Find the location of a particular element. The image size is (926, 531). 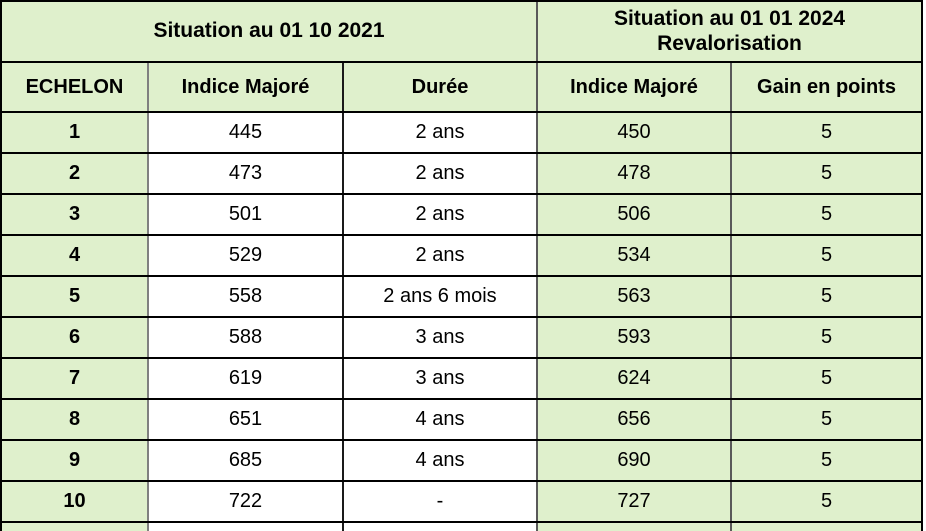

table-row: 7 619 3 ans 624 5 is located at coordinates (462, 378).